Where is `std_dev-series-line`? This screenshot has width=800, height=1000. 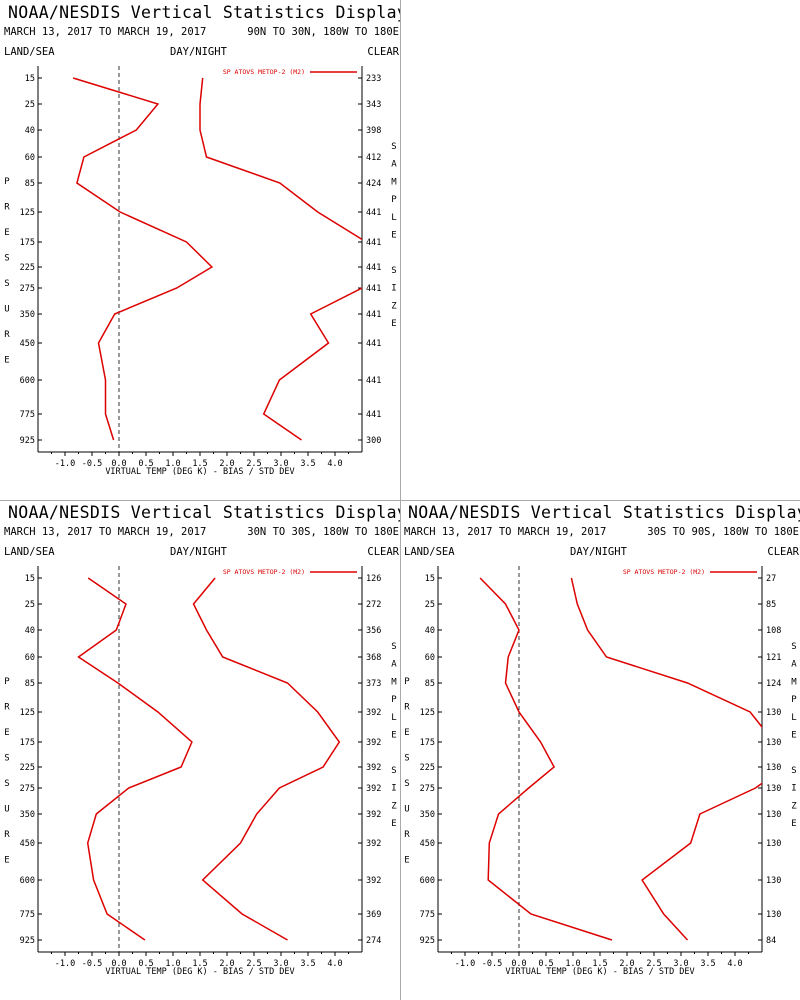 std_dev-series-line is located at coordinates (266, 759).